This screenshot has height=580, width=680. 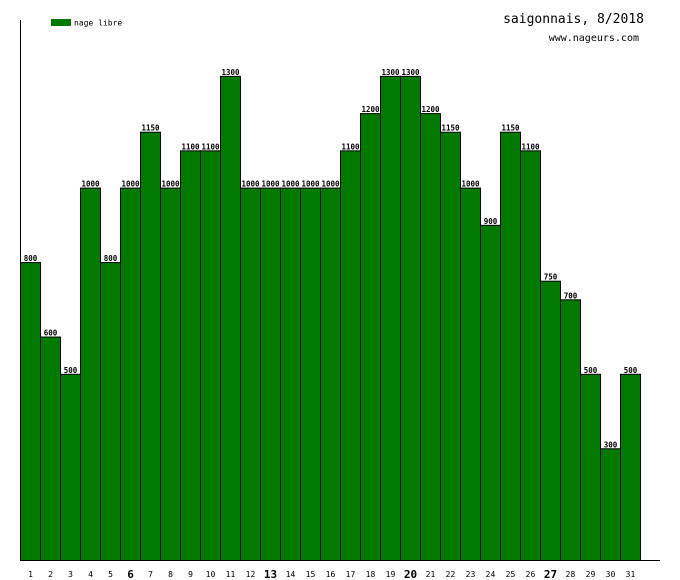 What do you see at coordinates (251, 574) in the screenshot?
I see `x-tick-label-day-12: 12` at bounding box center [251, 574].